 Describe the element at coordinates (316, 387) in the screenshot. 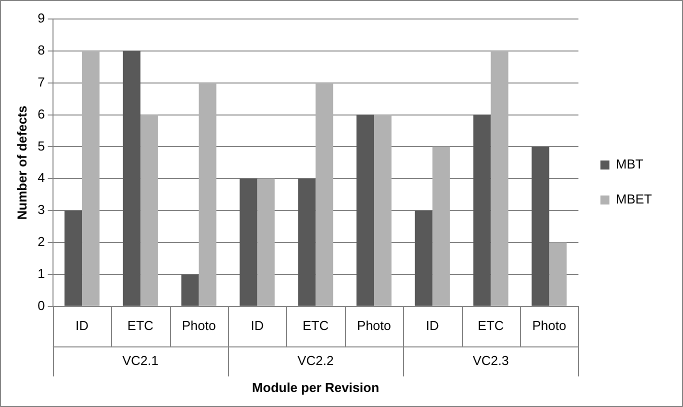

I see `x-axis-title: Module per Revision` at that location.